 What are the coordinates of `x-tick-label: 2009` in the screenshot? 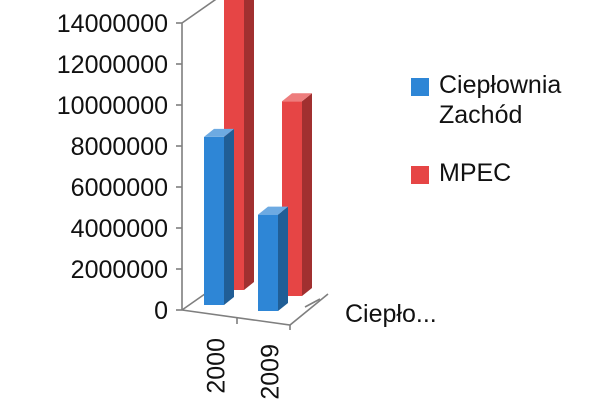 It's located at (271, 372).